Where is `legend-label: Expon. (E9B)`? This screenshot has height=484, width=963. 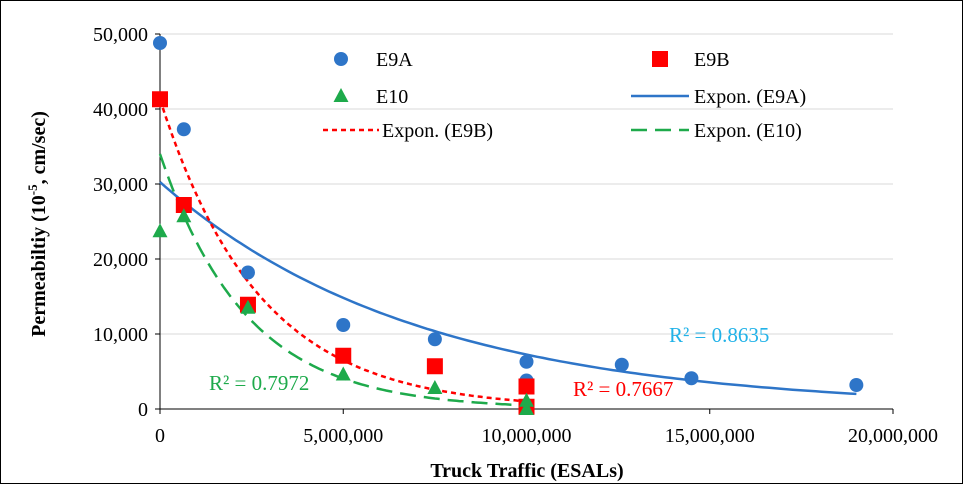
legend-label: Expon. (E9B) is located at coordinates (437, 131).